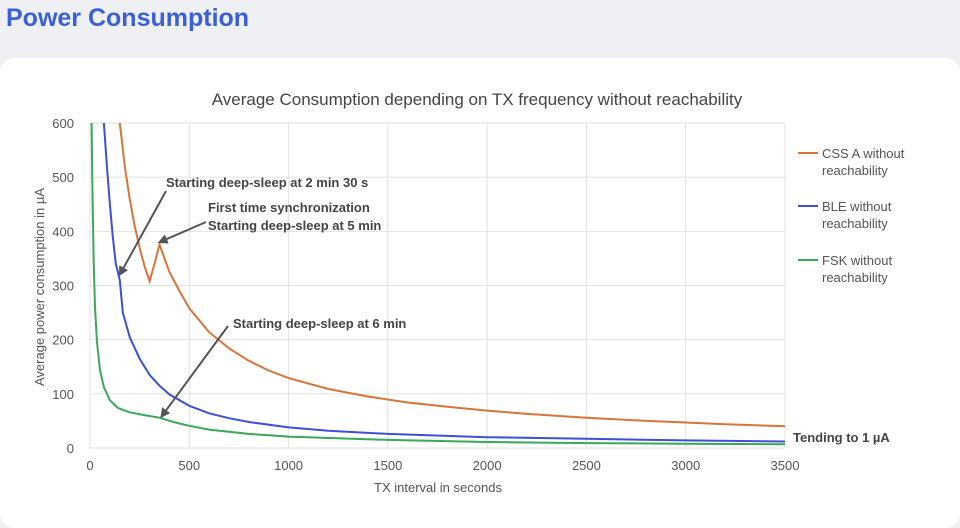 This screenshot has height=528, width=960. What do you see at coordinates (63, 340) in the screenshot?
I see `y-tick-label: 200` at bounding box center [63, 340].